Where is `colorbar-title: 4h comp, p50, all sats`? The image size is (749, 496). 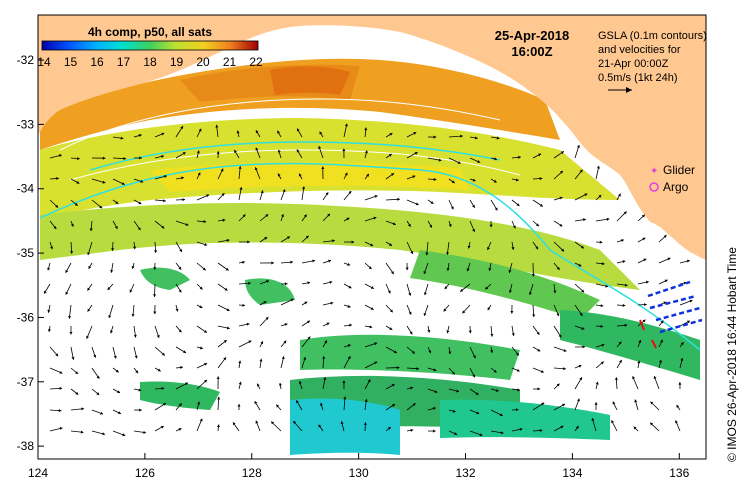
colorbar-title: 4h comp, p50, all sats is located at coordinates (150, 32).